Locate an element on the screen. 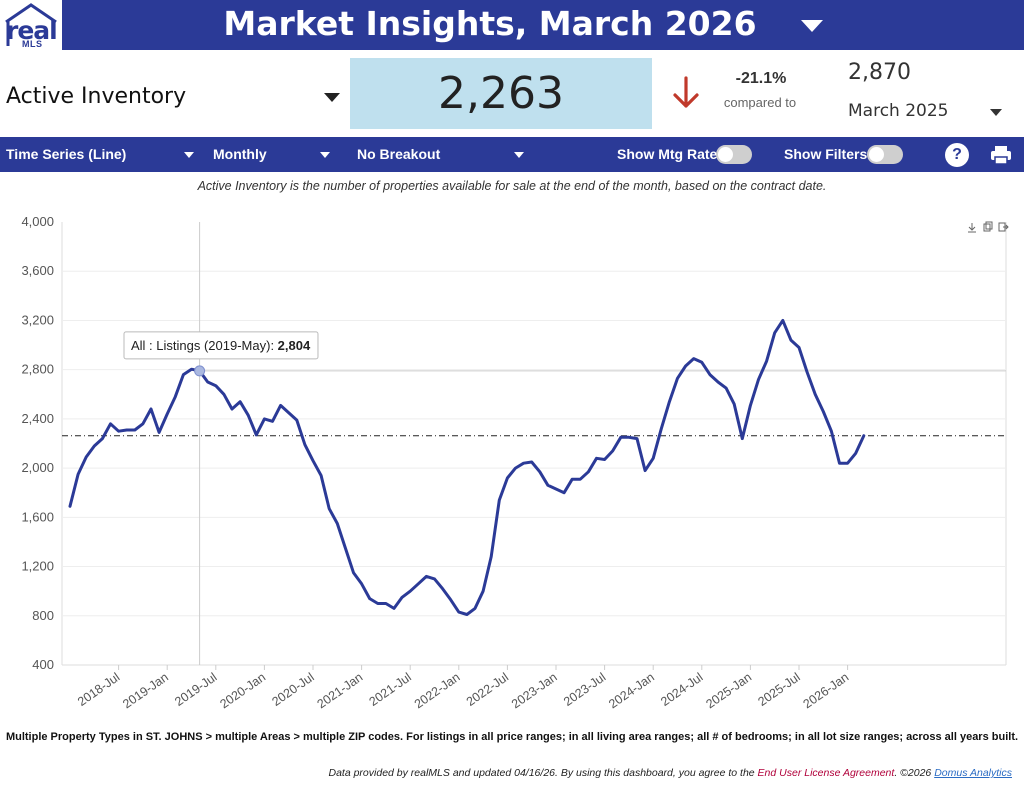 This screenshot has width=1024, height=788. compared-to-label: compared to is located at coordinates (760, 102).